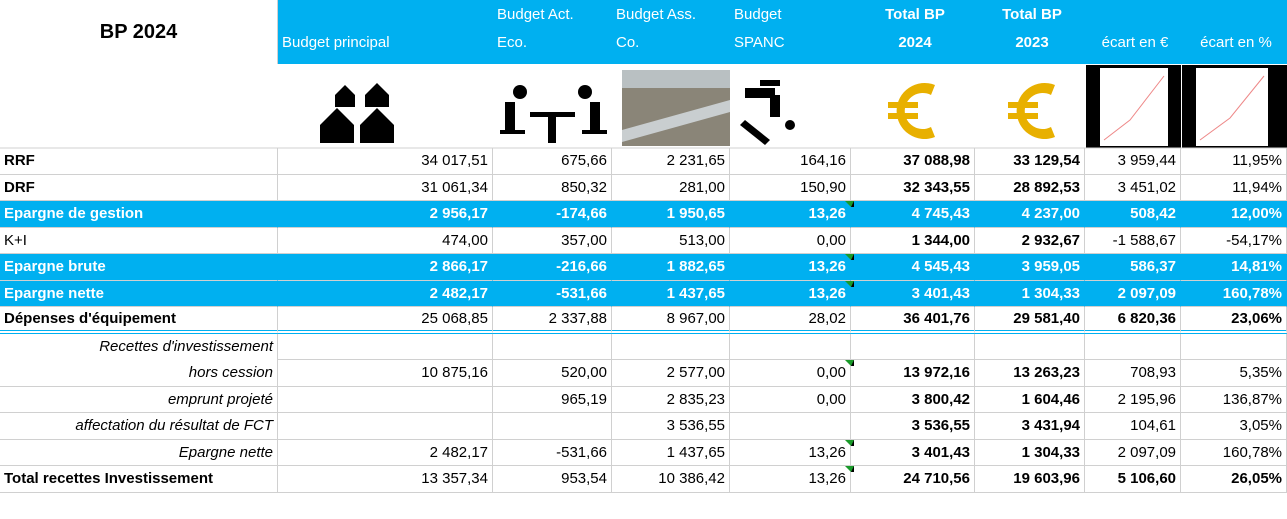 This screenshot has width=1287, height=519. Describe the element at coordinates (139, 373) in the screenshot. I see `row-label: hors cession` at that location.